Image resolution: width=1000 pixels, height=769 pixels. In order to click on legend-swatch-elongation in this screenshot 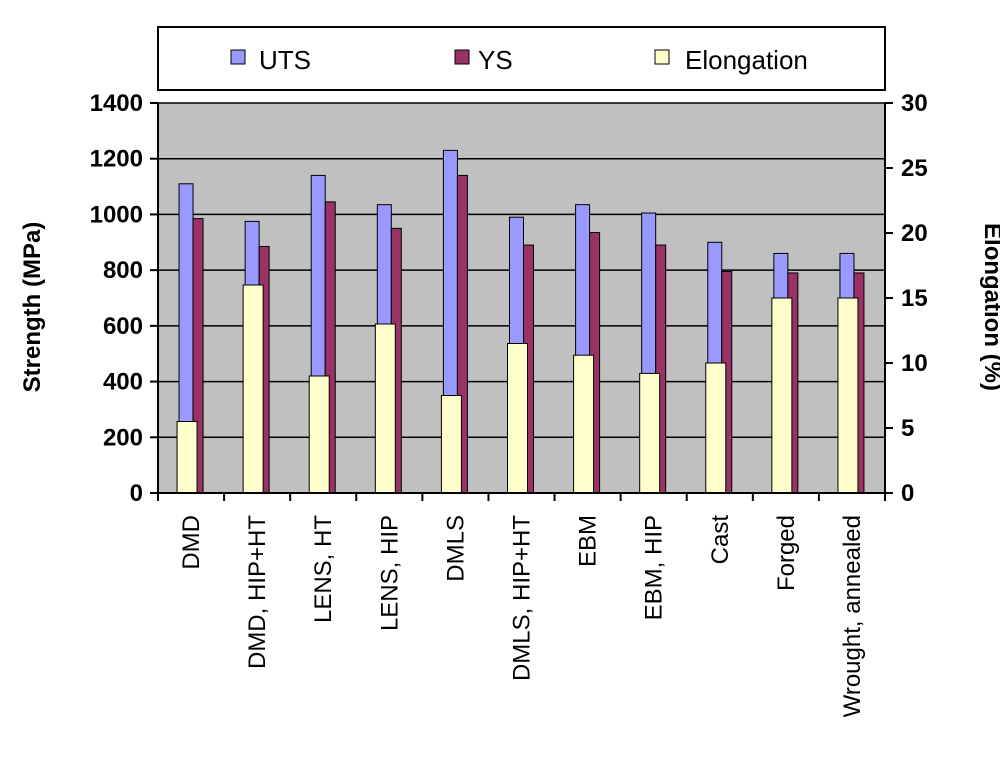, I will do `click(662, 57)`.